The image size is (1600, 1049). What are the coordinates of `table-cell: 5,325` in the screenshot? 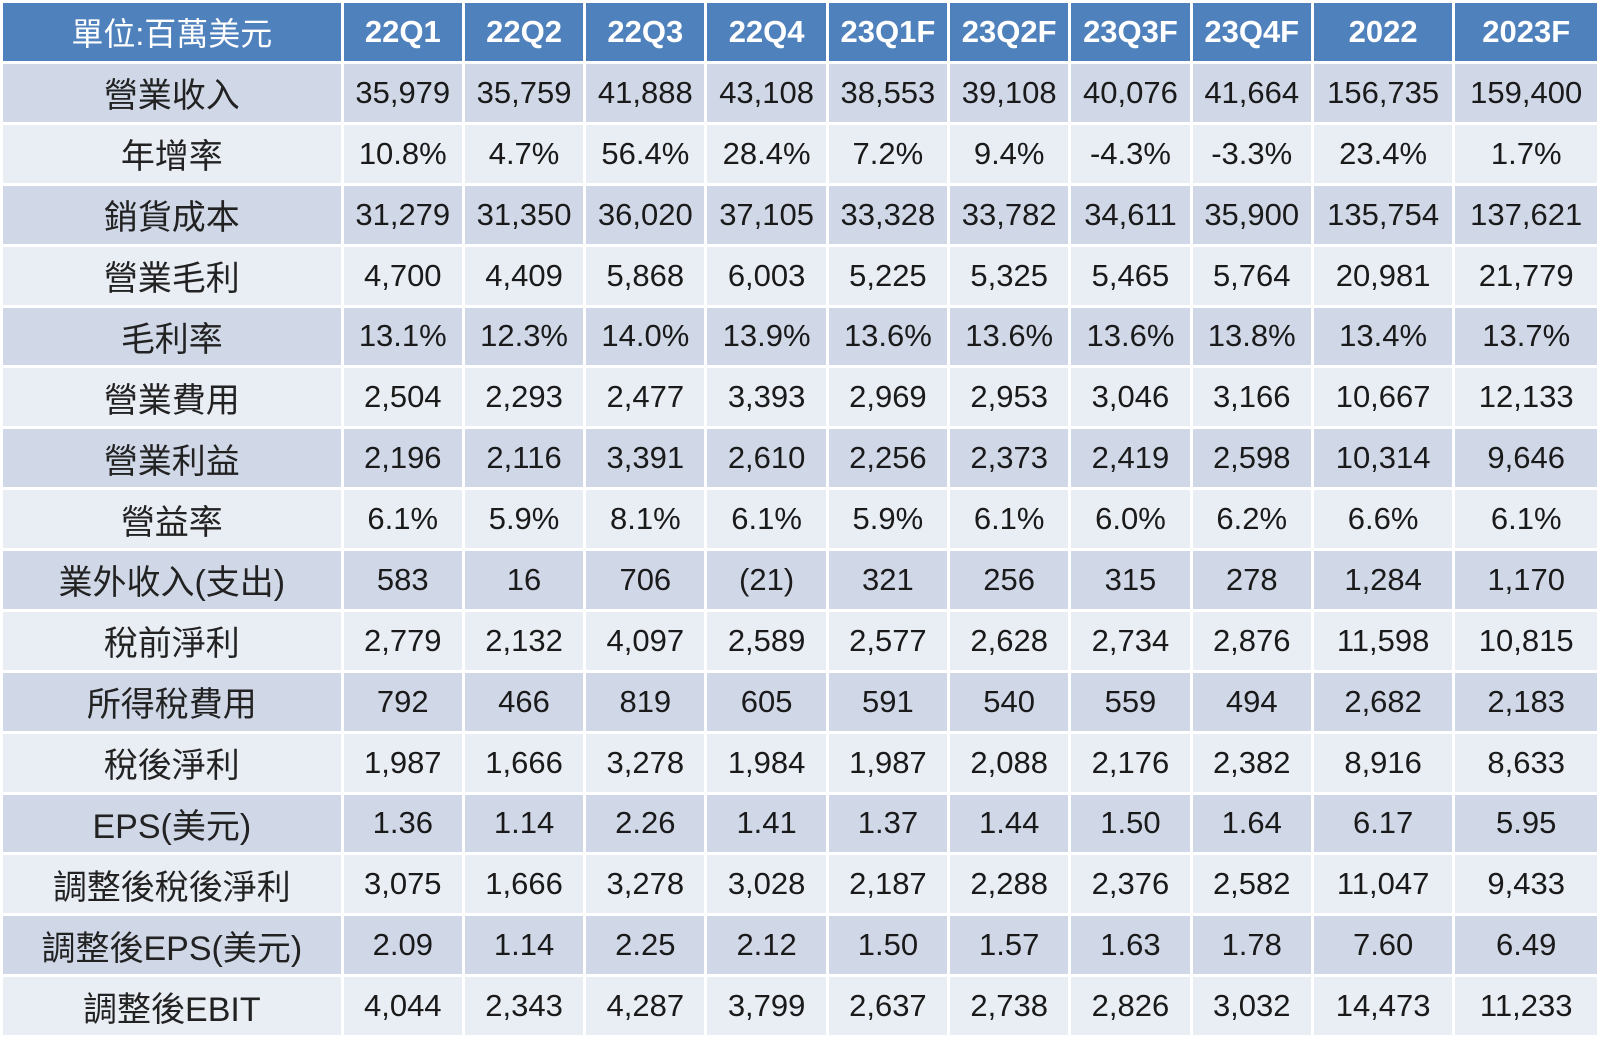 It's located at (1009, 275).